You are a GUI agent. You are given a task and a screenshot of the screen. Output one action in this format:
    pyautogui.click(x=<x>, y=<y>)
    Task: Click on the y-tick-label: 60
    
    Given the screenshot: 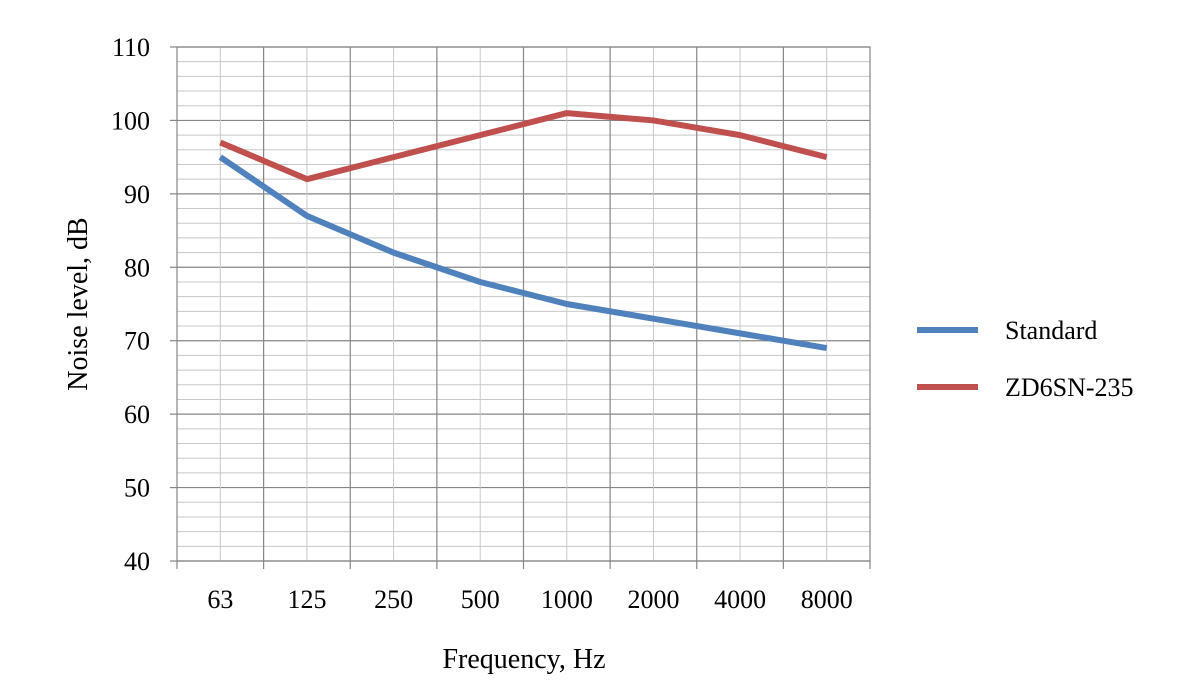 What is the action you would take?
    pyautogui.click(x=137, y=414)
    